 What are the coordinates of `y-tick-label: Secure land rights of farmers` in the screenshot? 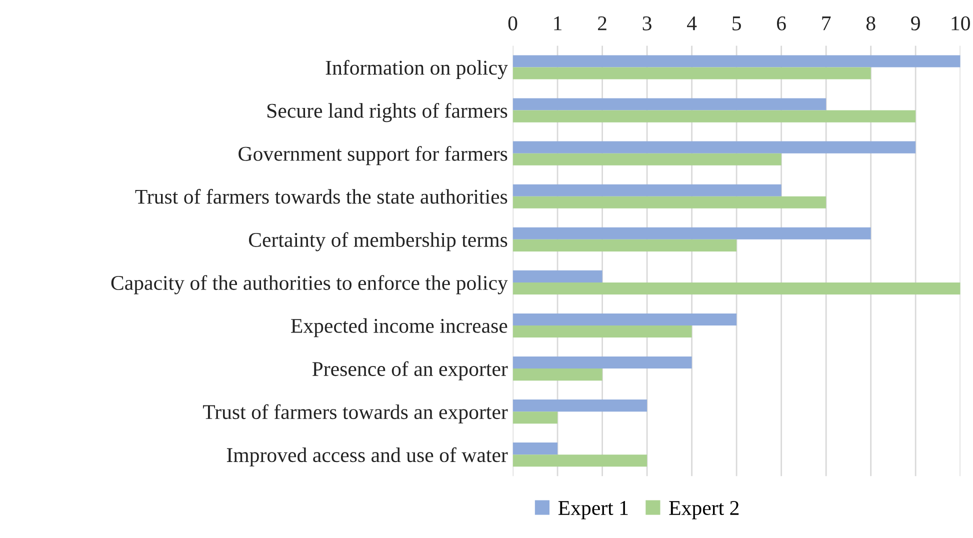 It's located at (387, 112).